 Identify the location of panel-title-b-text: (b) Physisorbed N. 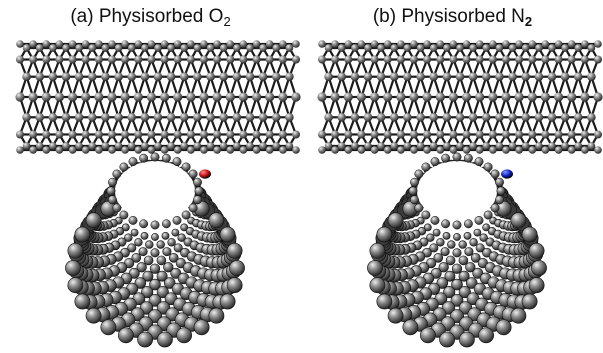
(448, 16).